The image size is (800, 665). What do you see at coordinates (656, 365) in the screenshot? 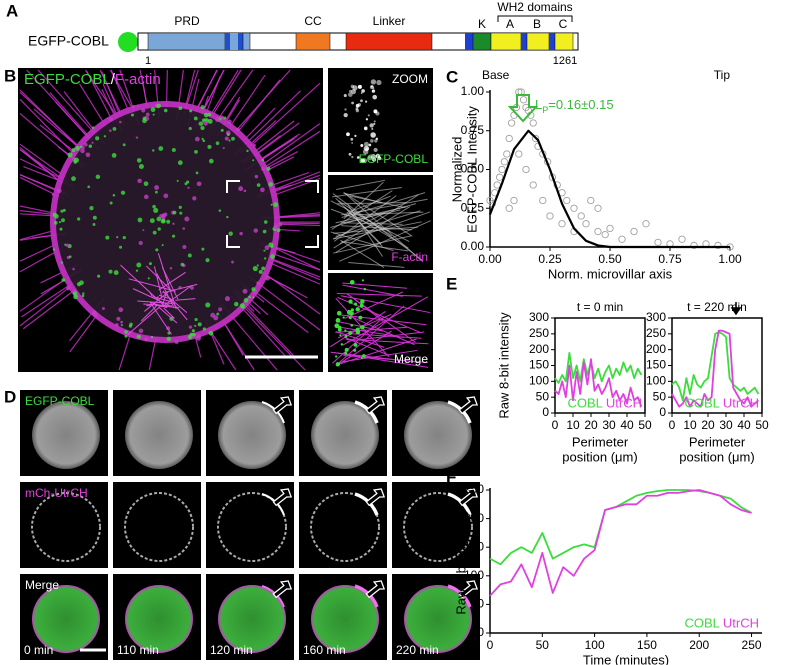
I see `y-tick-label: 150` at bounding box center [656, 365].